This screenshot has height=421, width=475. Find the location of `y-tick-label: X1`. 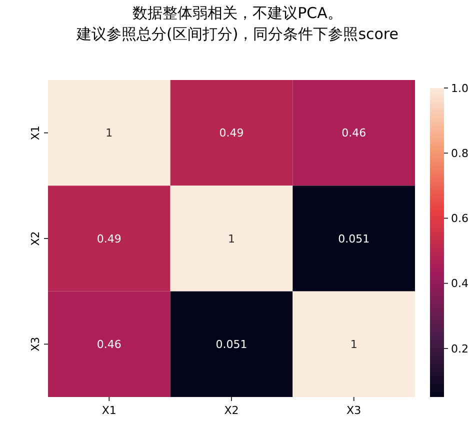

y-tick-label: X1 is located at coordinates (35, 133).